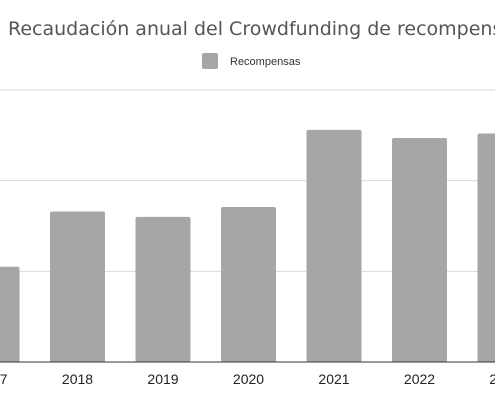 The width and height of the screenshot is (495, 400). I want to click on bar-2023, so click(486, 247).